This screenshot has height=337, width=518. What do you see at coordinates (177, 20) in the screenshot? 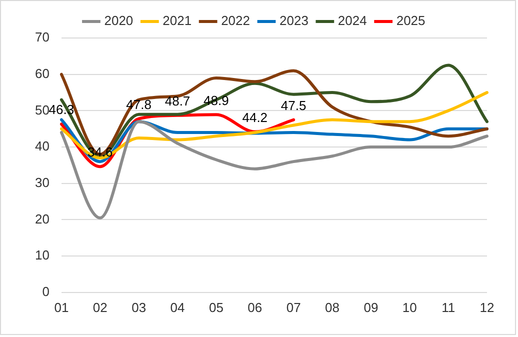
I see `legend-label: 2021` at bounding box center [177, 20].